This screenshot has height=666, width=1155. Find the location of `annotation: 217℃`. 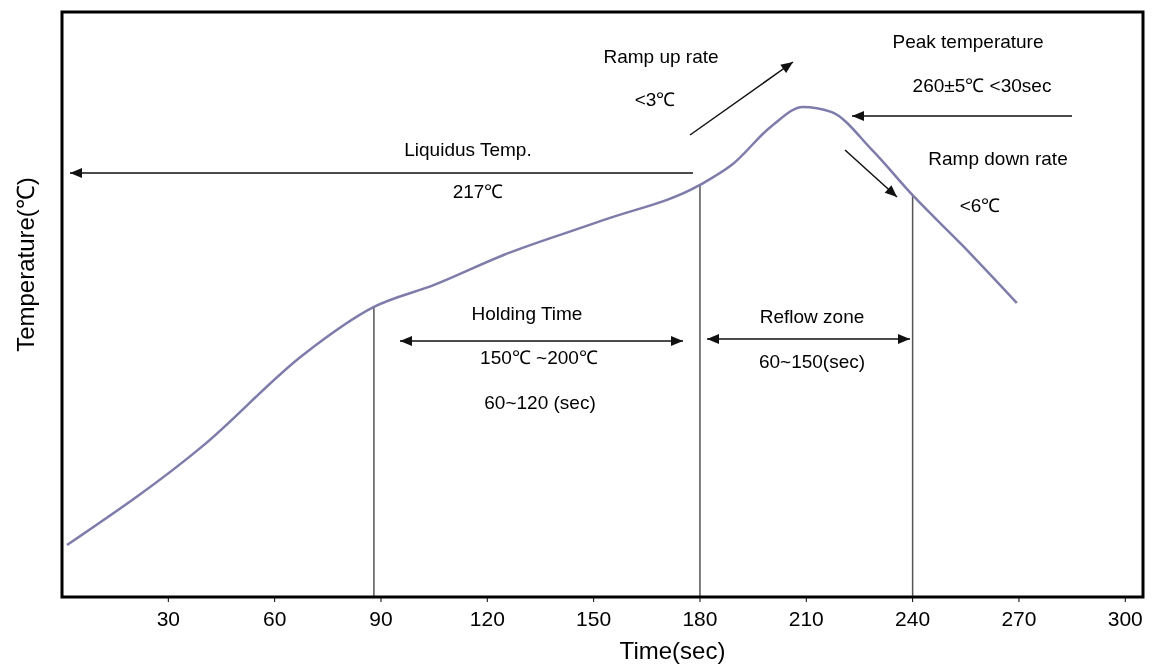

annotation: 217℃ is located at coordinates (478, 191).